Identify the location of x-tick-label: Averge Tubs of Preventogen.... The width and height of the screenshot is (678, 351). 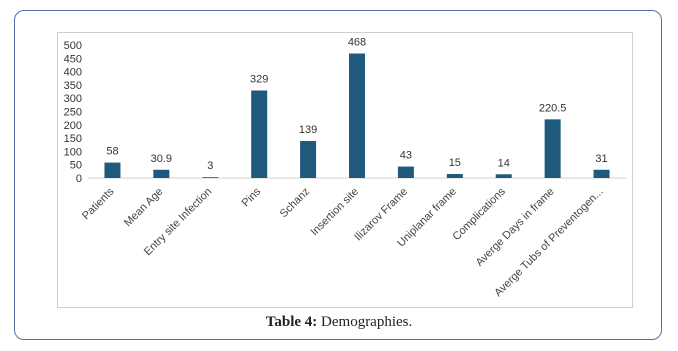
(548, 242).